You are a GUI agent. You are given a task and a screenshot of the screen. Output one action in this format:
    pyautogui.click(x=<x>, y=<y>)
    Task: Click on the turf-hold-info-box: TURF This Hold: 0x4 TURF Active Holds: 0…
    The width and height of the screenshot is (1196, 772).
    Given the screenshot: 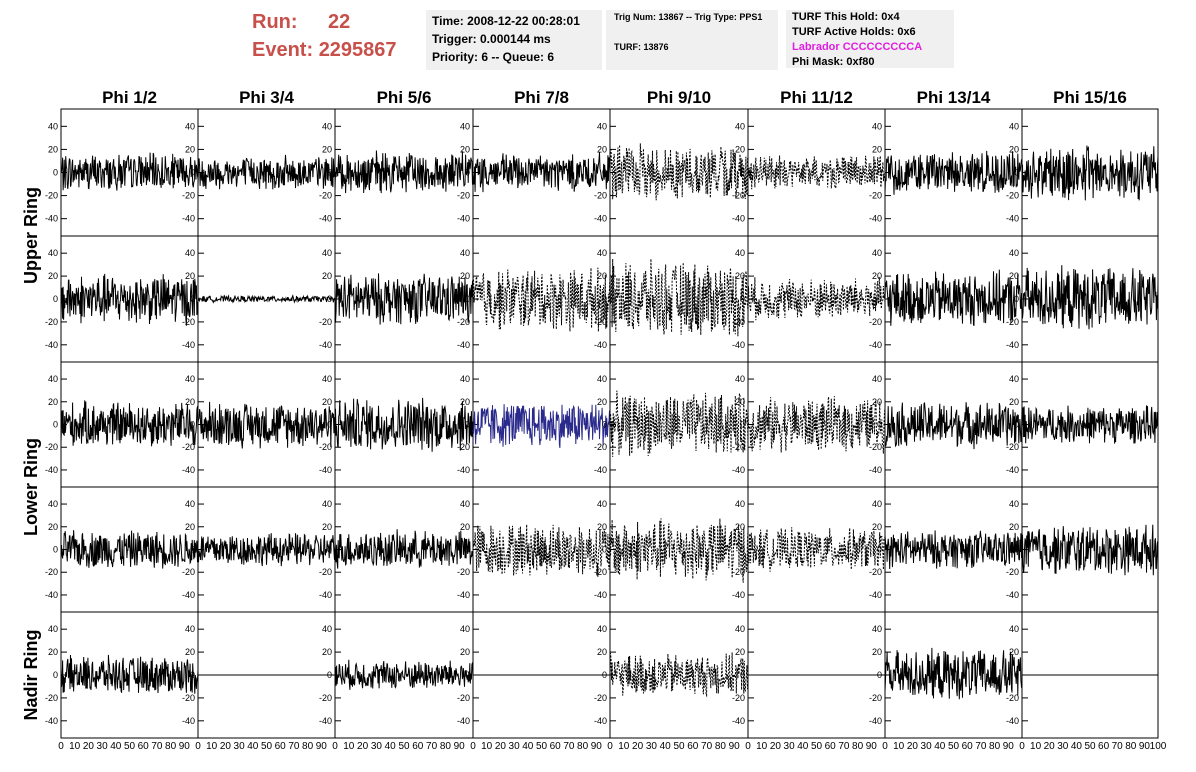 What is the action you would take?
    pyautogui.click(x=870, y=39)
    